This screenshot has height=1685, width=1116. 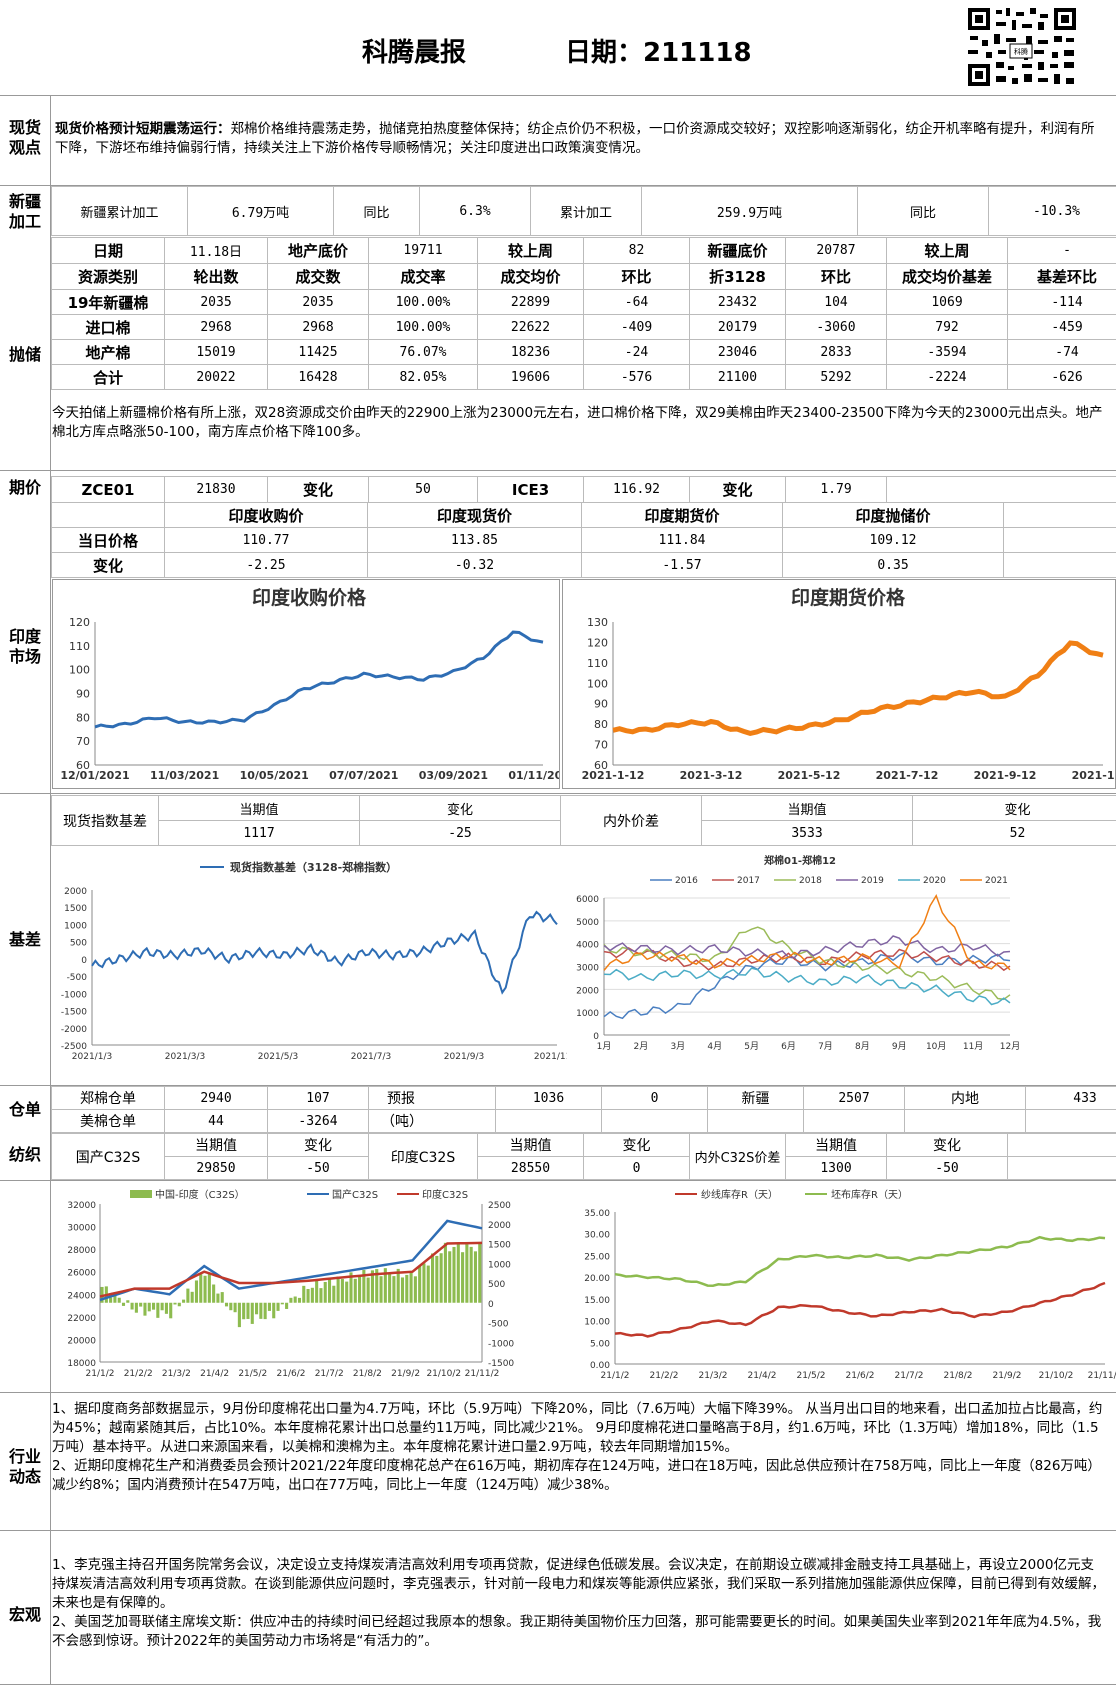 I want to click on warehouse-cell: 2507, so click(x=854, y=1098).